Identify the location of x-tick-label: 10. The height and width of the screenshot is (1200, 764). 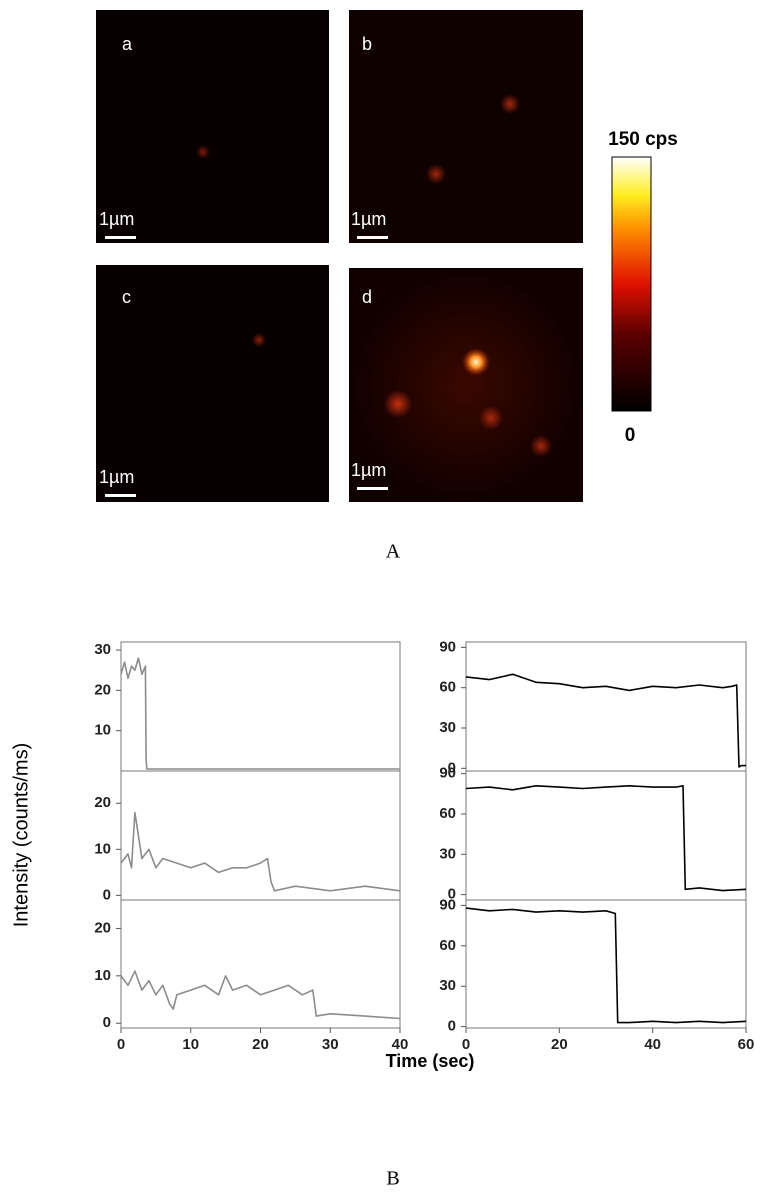
(190, 1044).